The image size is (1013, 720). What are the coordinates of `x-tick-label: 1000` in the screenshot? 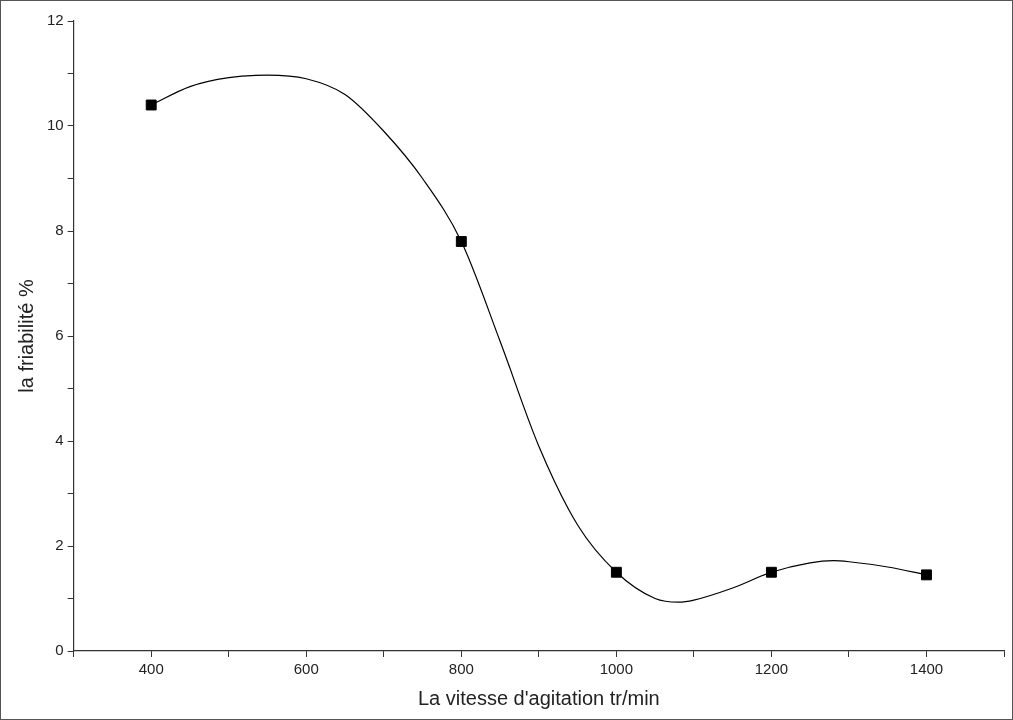 It's located at (616, 669).